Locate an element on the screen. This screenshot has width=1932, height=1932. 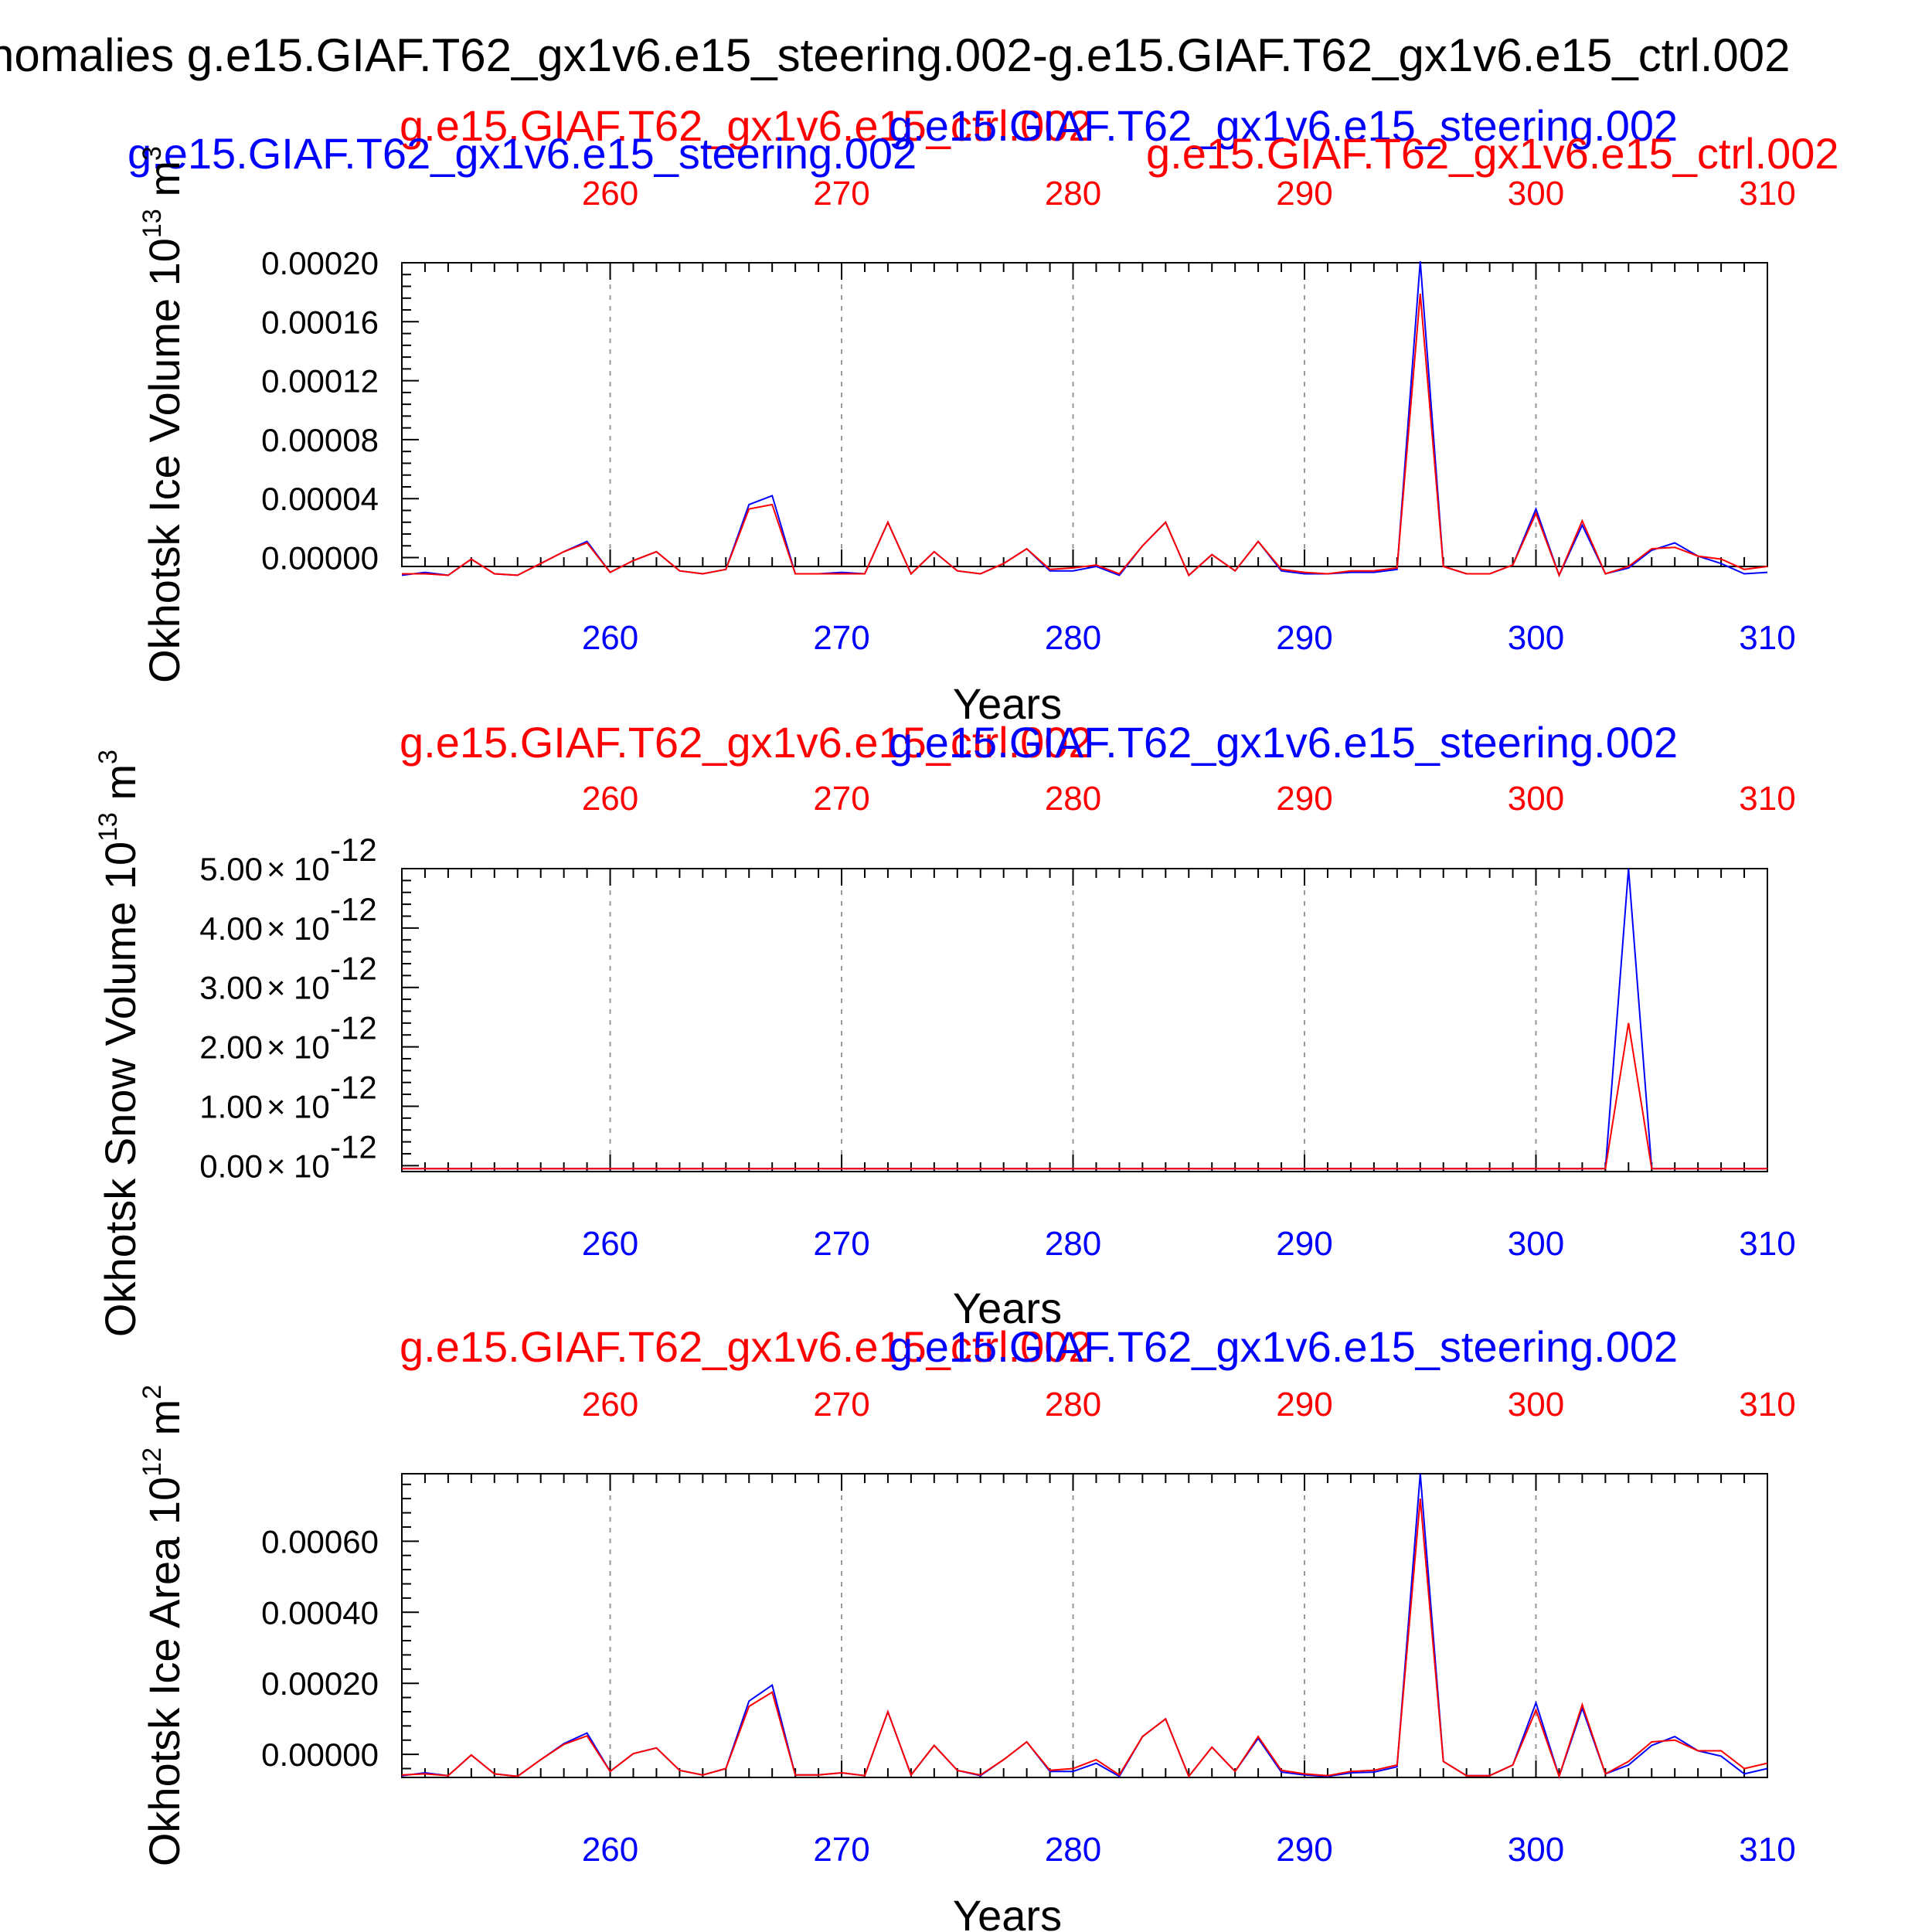
y-axis-label-text: Okhotsk Ice Area 10 is located at coordinates (165, 1671).